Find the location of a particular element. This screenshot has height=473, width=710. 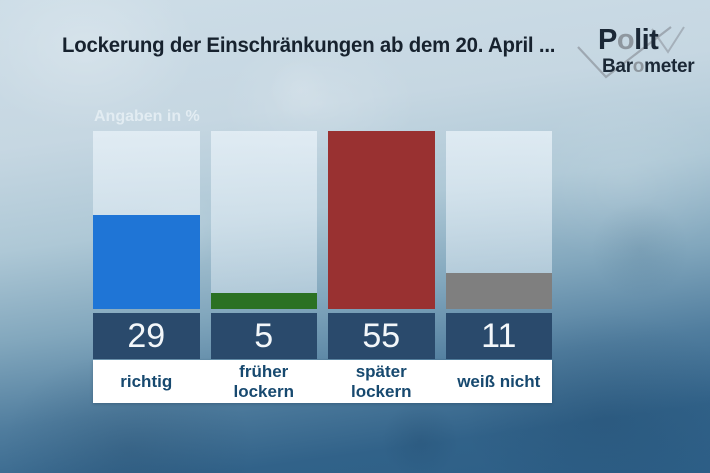

chart-column-richtig: 29 is located at coordinates (146, 245).